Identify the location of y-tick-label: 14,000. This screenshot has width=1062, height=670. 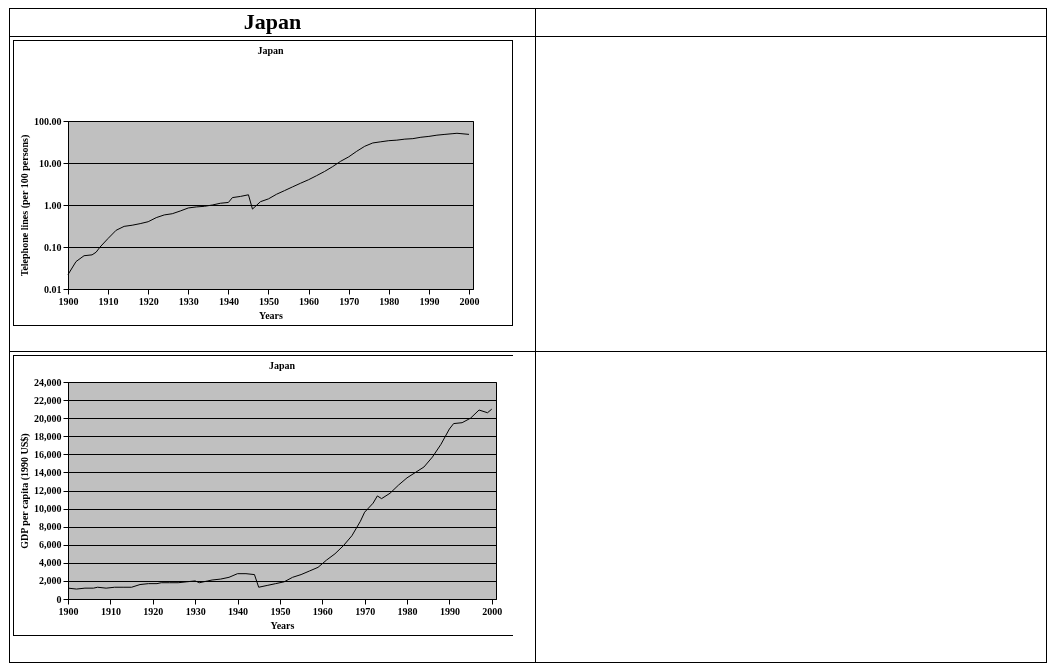
(48, 472).